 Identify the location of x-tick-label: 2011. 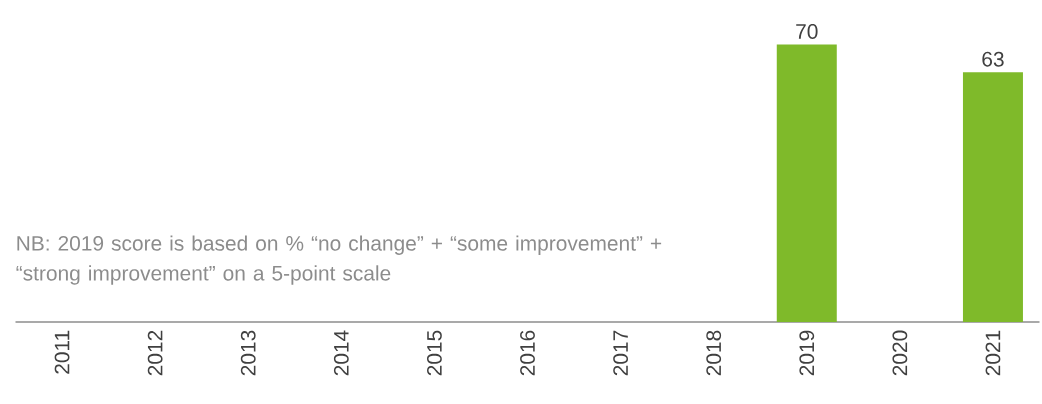
(62, 352).